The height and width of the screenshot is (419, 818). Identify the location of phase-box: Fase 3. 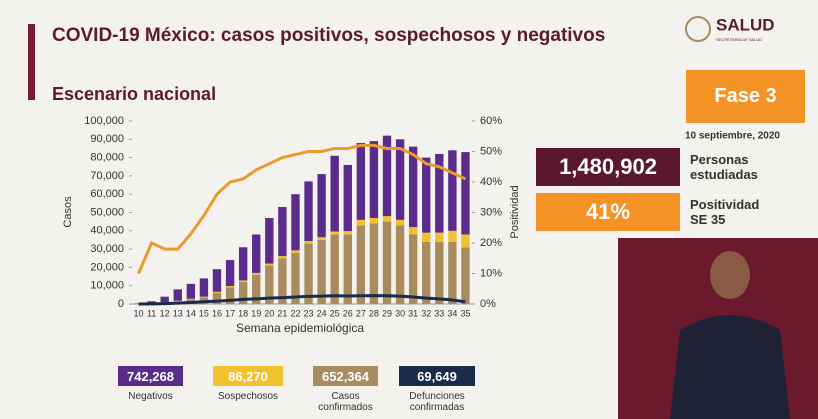
(745, 96).